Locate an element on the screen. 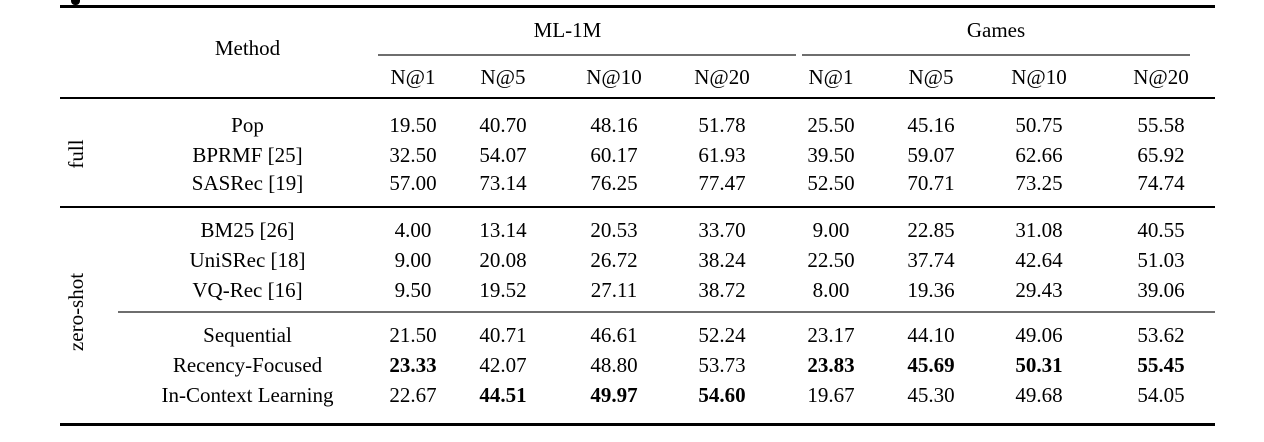 This screenshot has width=1264, height=442. header-rule is located at coordinates (637, 98).